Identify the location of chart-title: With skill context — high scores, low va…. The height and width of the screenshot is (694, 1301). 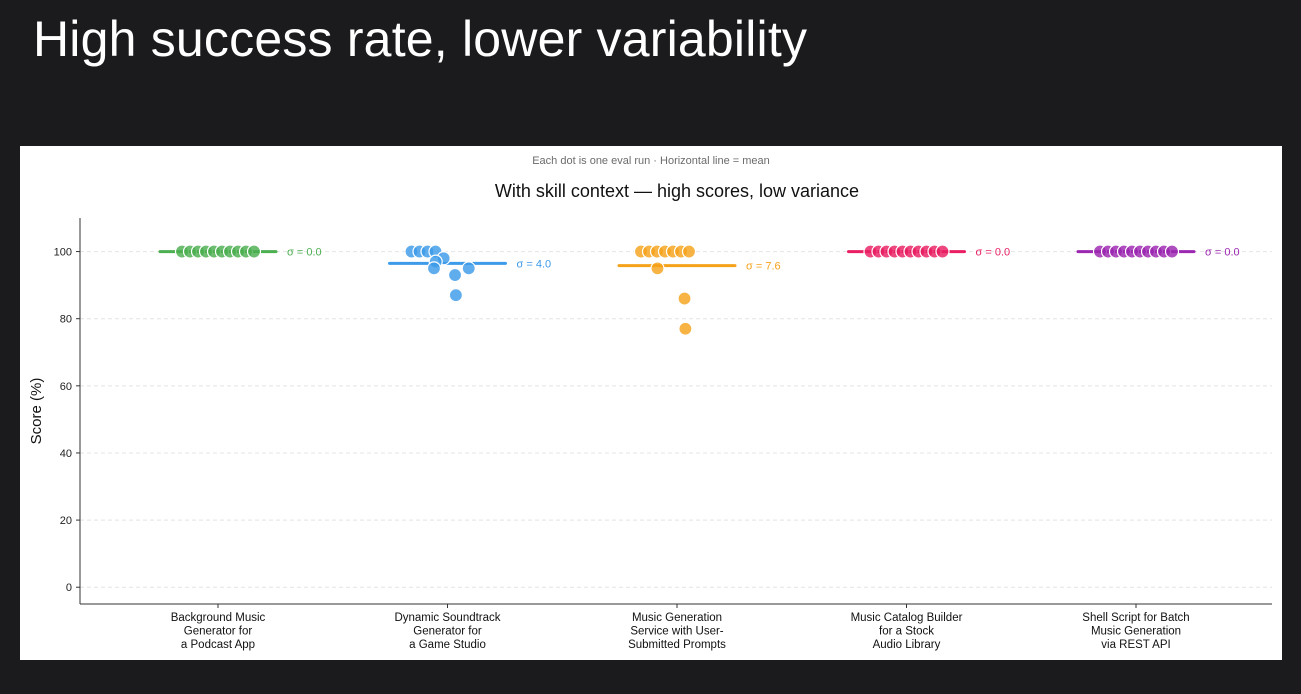
(677, 191).